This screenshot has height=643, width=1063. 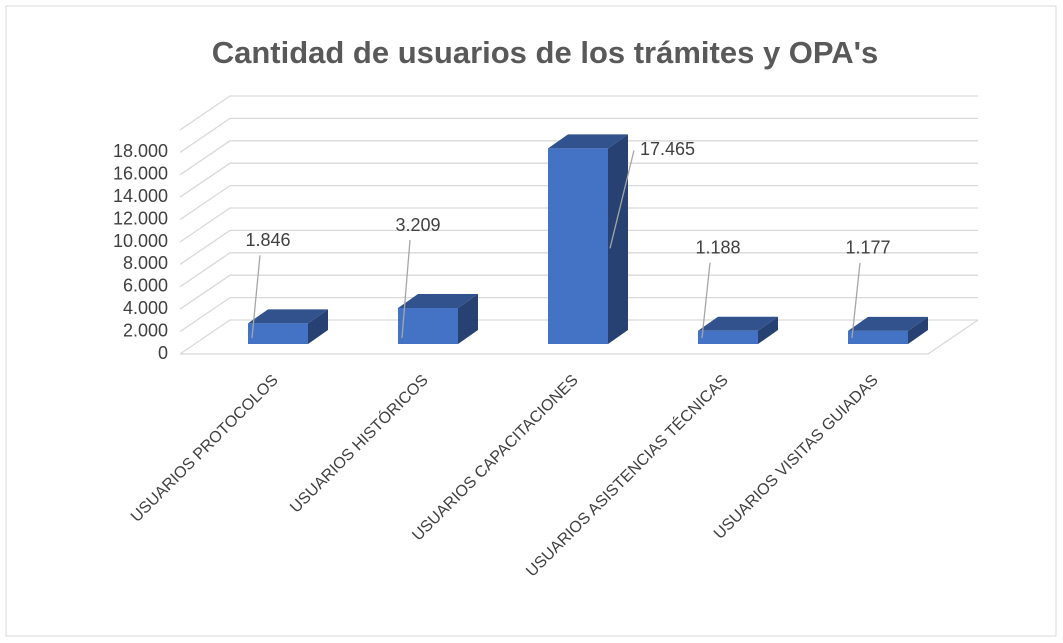 I want to click on floor-edge, so click(x=579, y=337).